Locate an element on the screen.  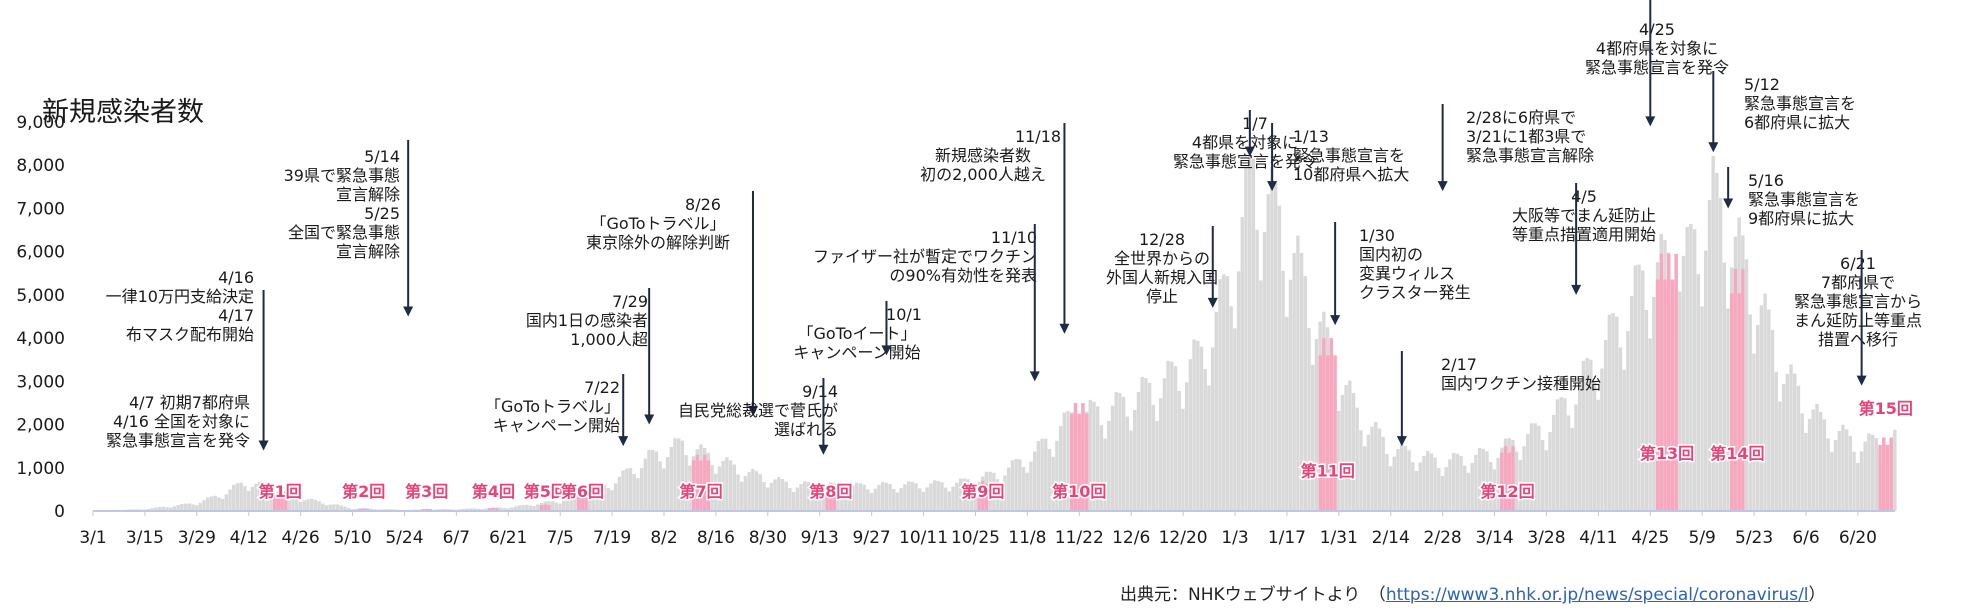
annotation-line: 緊急事態宣言から is located at coordinates (1858, 301).